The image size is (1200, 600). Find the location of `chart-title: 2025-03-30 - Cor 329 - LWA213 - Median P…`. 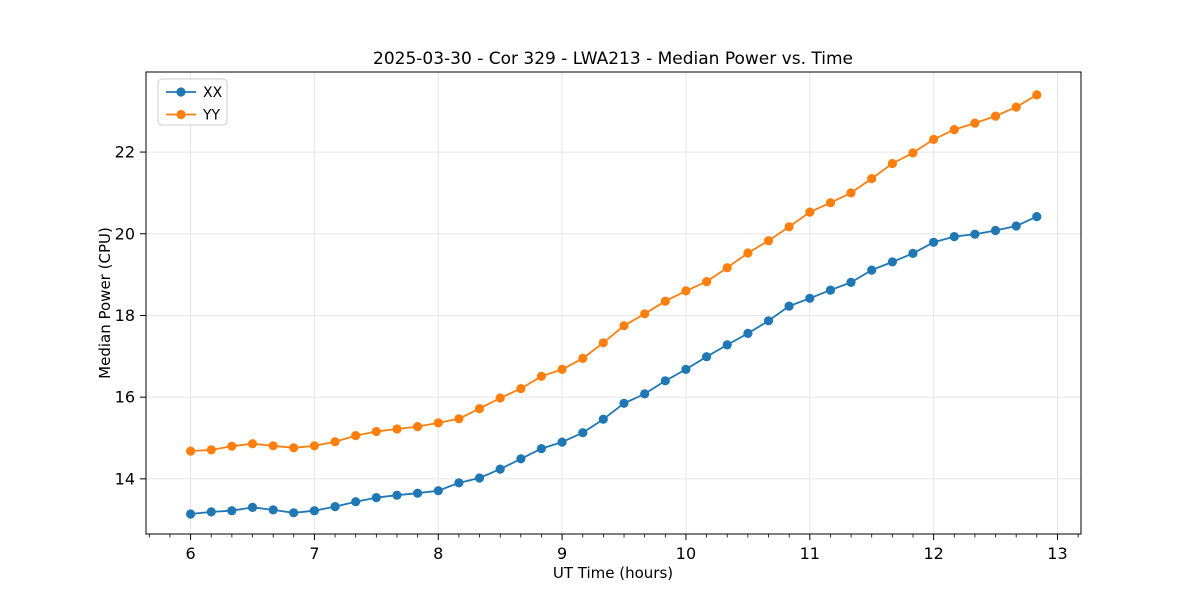

chart-title: 2025-03-30 - Cor 329 - LWA213 - Median P… is located at coordinates (613, 59).